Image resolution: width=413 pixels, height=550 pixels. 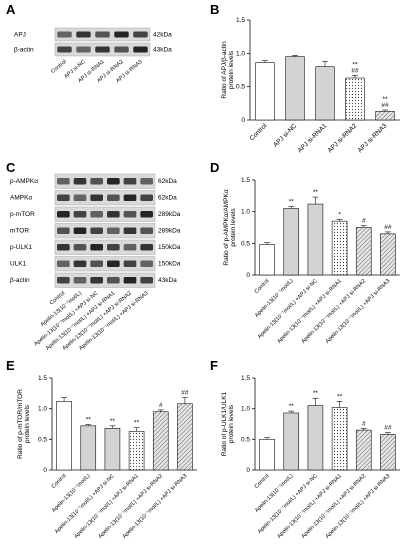 What do you see at coordinates (22, 214) in the screenshot?
I see `band-label: p-mTOR` at bounding box center [22, 214].